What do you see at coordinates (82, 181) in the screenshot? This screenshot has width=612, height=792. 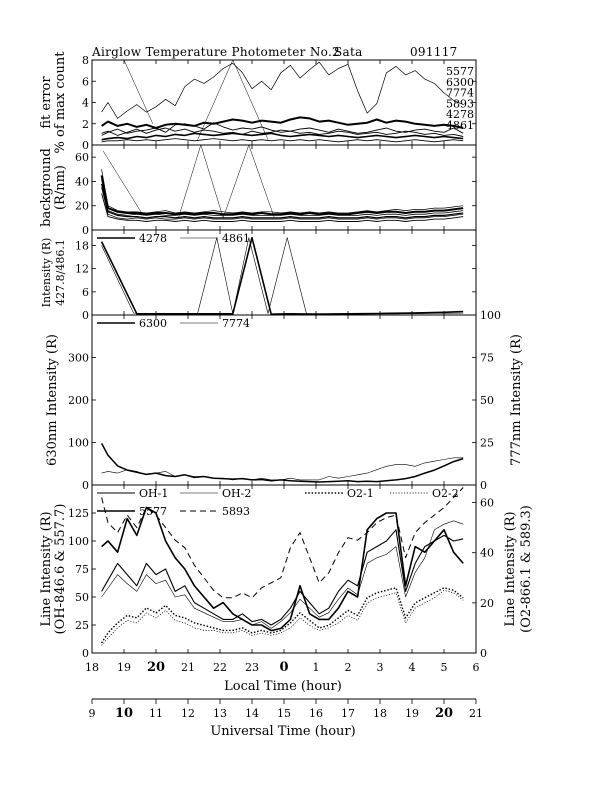 I see `y-tick-label: 40` at bounding box center [82, 181].